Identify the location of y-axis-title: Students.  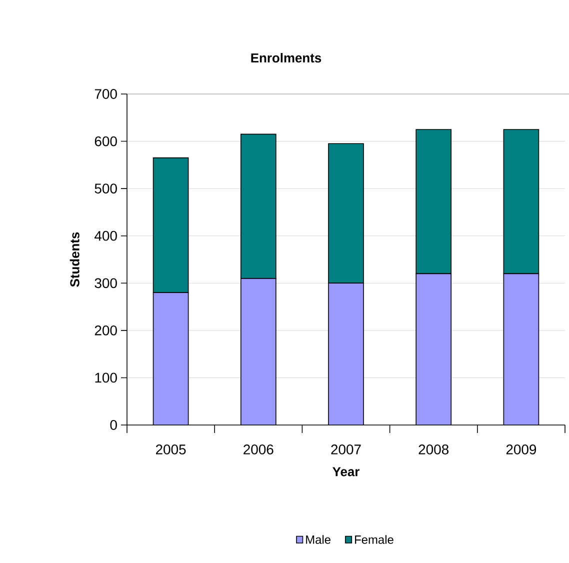
(75, 259).